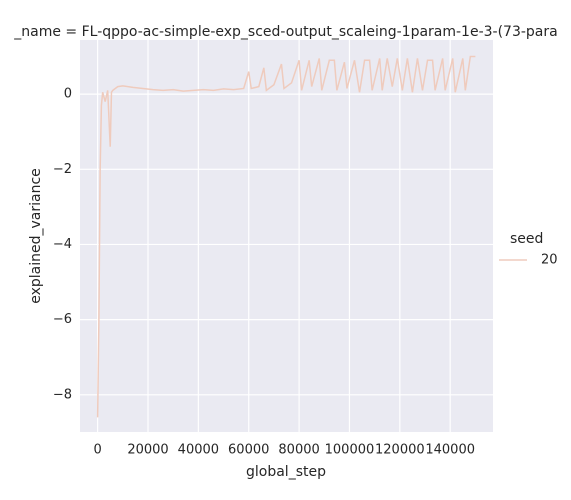 This screenshot has height=500, width=571. What do you see at coordinates (526, 239) in the screenshot?
I see `legend-title: seed` at bounding box center [526, 239].